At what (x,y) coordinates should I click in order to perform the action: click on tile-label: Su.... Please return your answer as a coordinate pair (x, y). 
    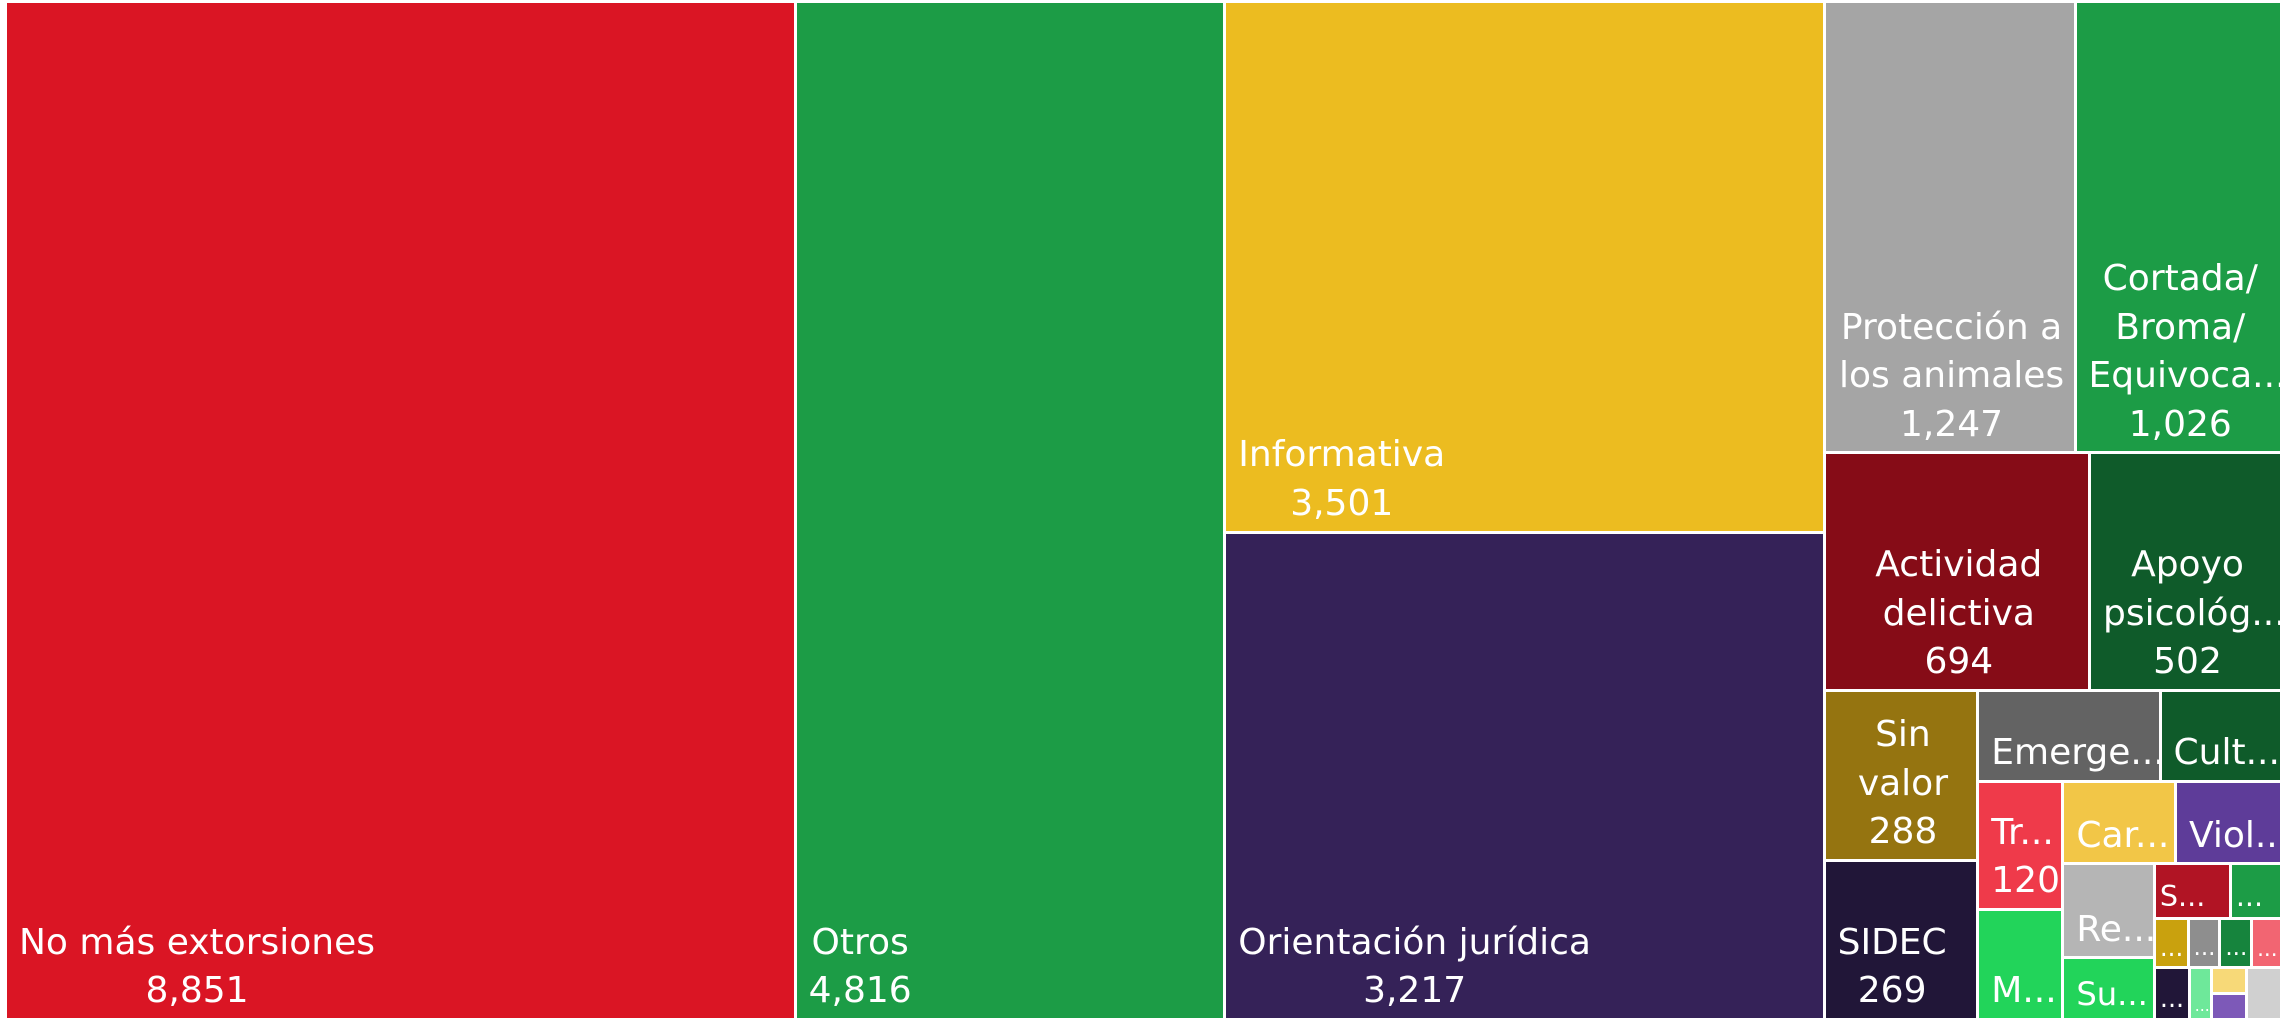
    Looking at the image, I should click on (2112, 993).